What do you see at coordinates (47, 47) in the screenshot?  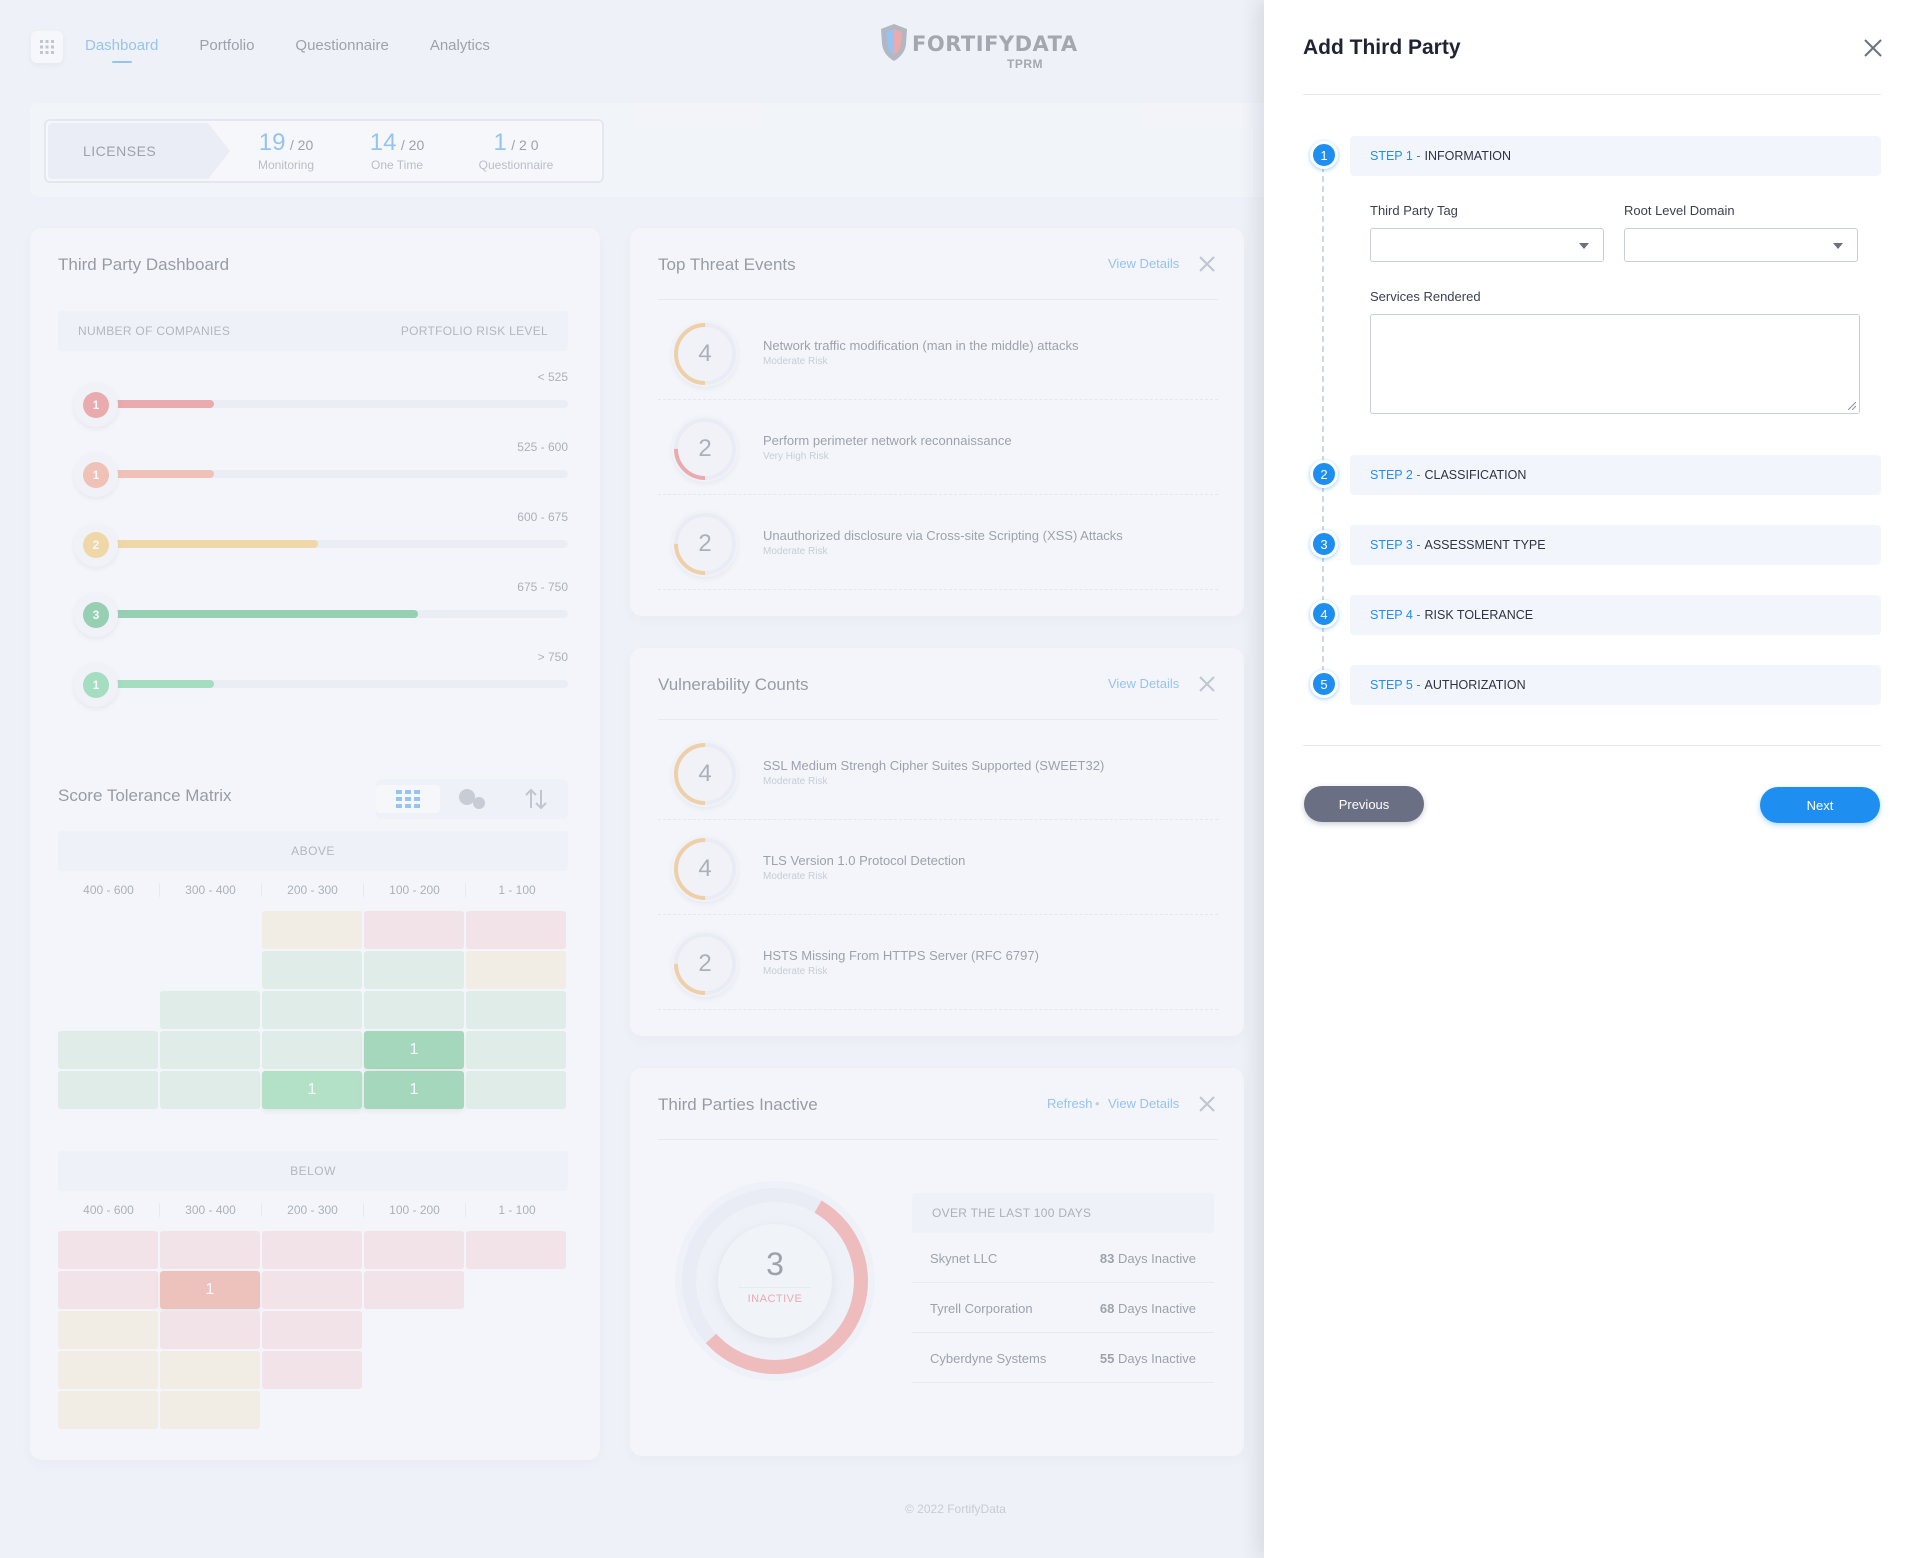 I see `app-grid-icon` at bounding box center [47, 47].